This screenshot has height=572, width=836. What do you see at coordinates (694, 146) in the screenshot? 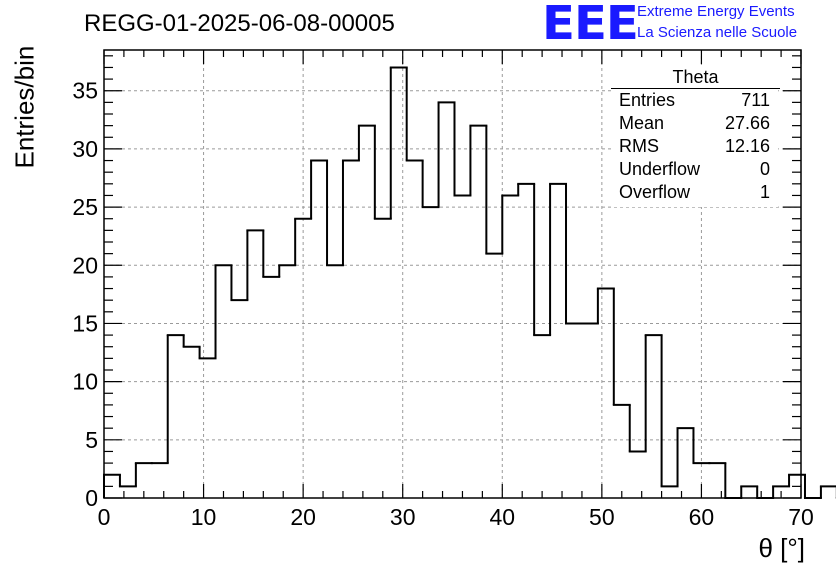
I see `stats-row-rms: RMS 12.16` at bounding box center [694, 146].